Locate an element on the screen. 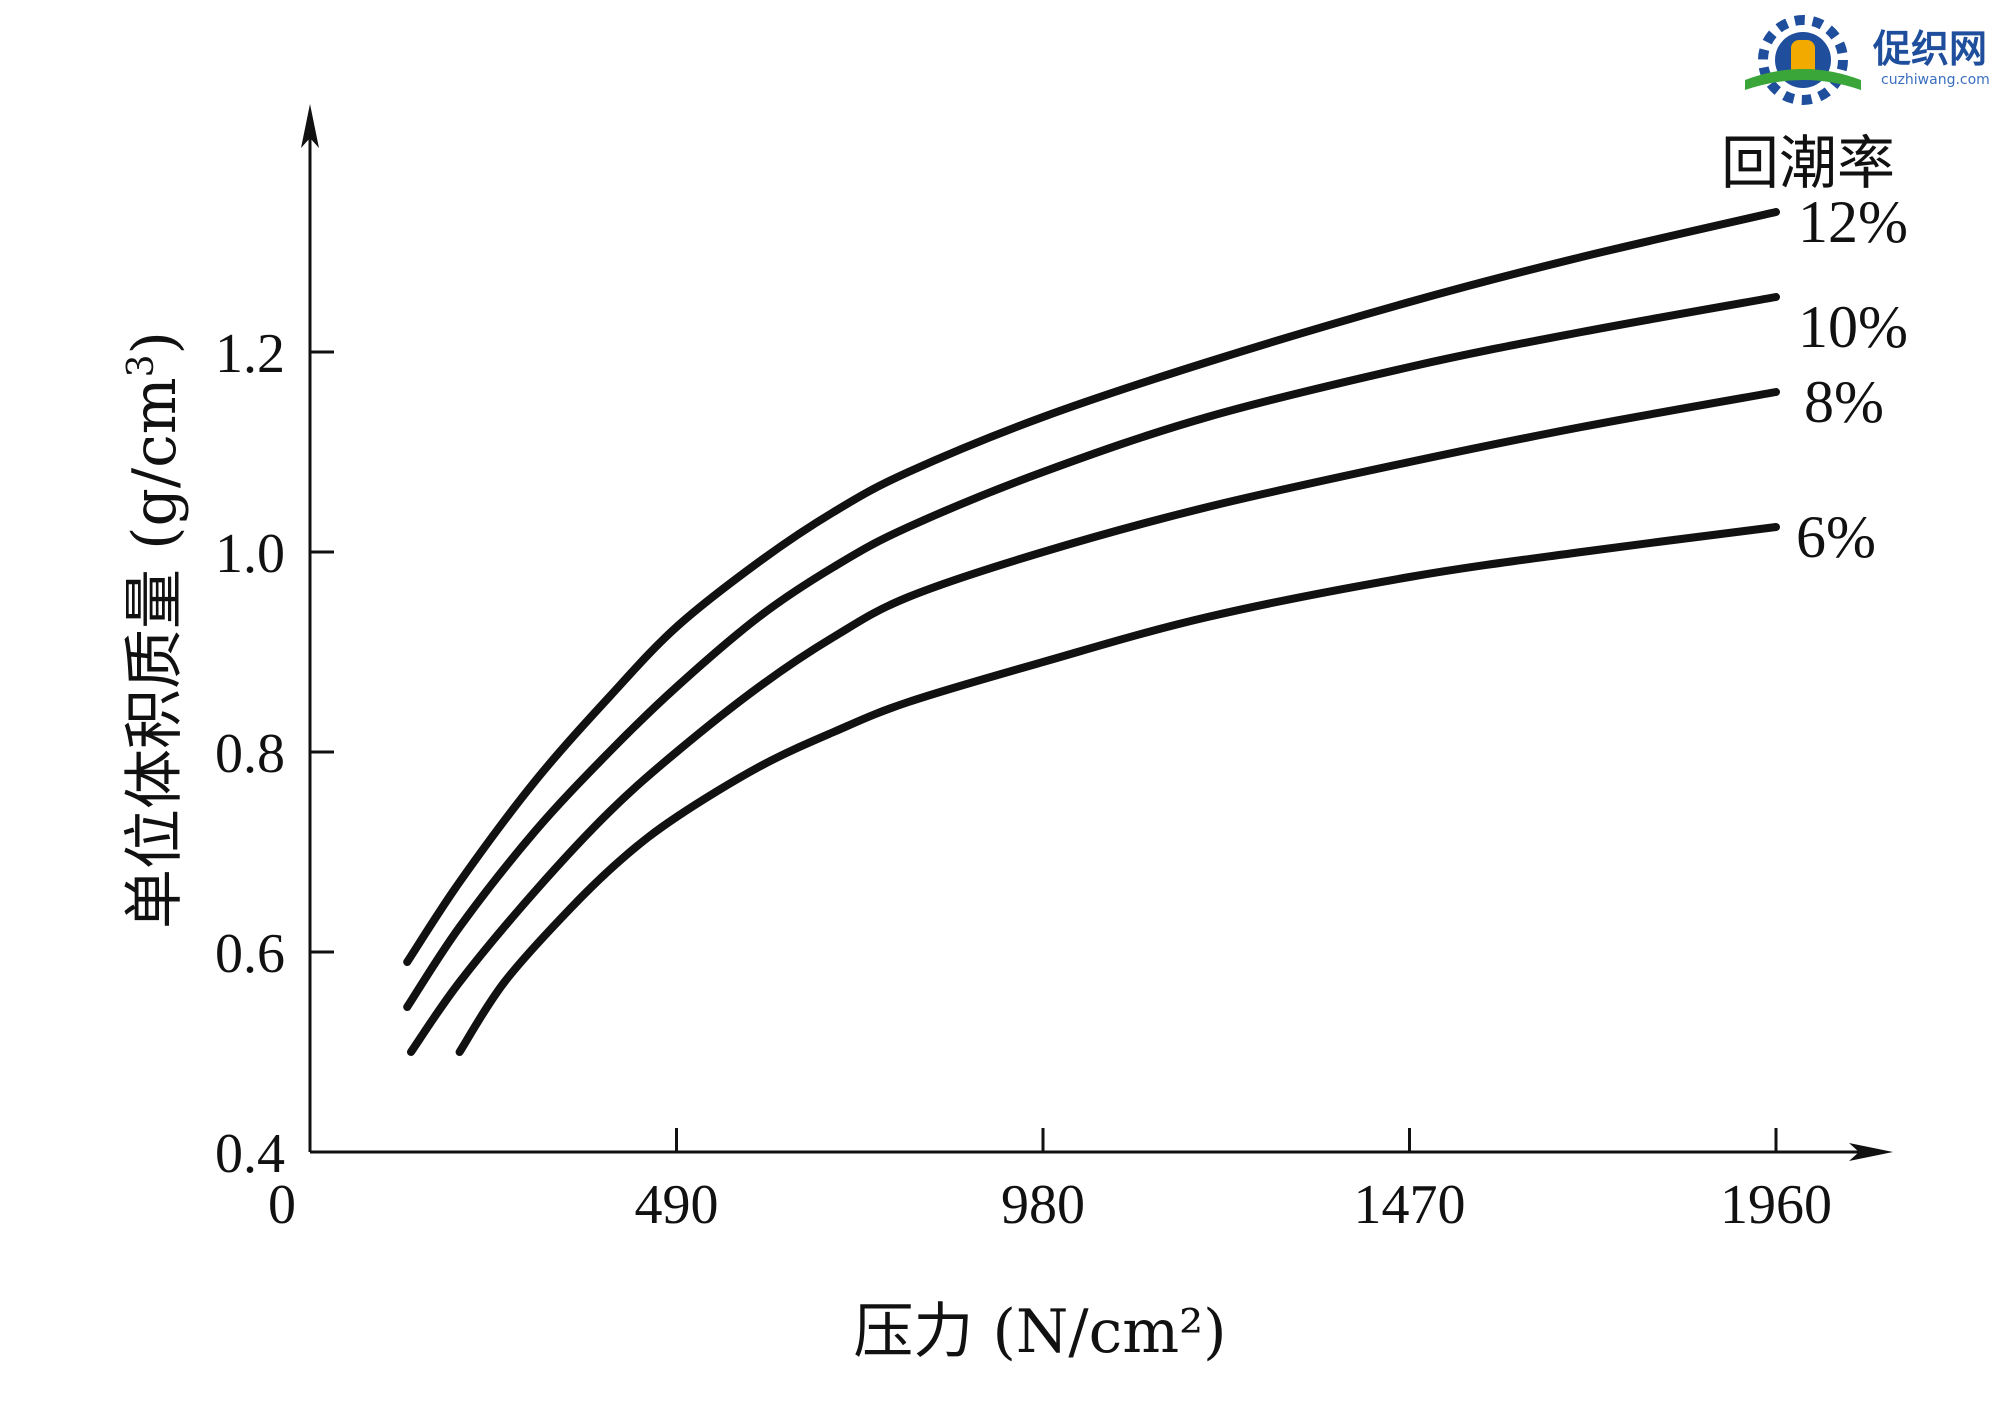 The width and height of the screenshot is (2001, 1424). watermark-domain: cuzhiwang.com is located at coordinates (1935, 80).